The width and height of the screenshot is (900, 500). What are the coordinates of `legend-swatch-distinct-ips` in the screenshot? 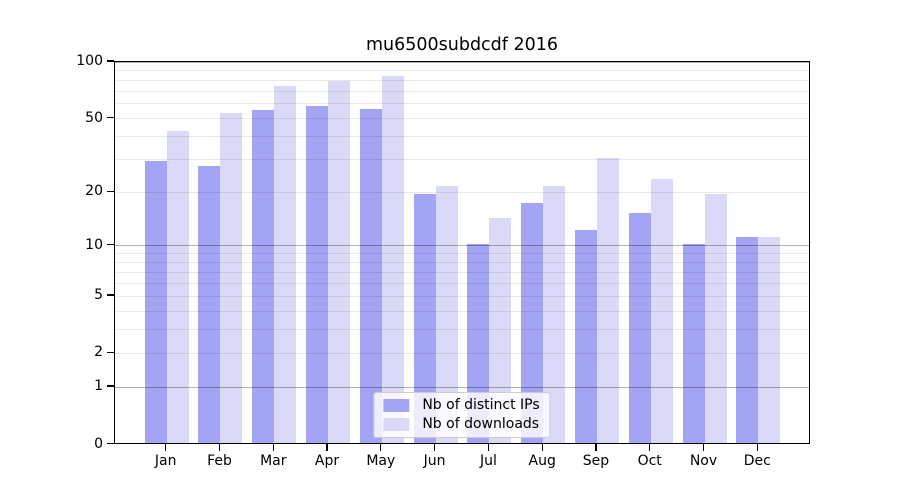 It's located at (396, 405).